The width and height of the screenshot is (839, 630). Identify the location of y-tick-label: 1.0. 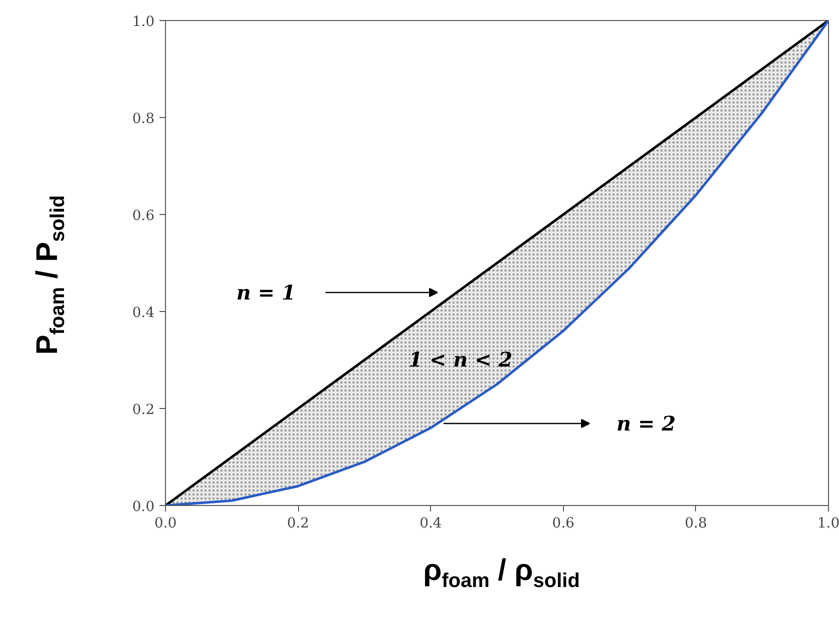
(143, 22).